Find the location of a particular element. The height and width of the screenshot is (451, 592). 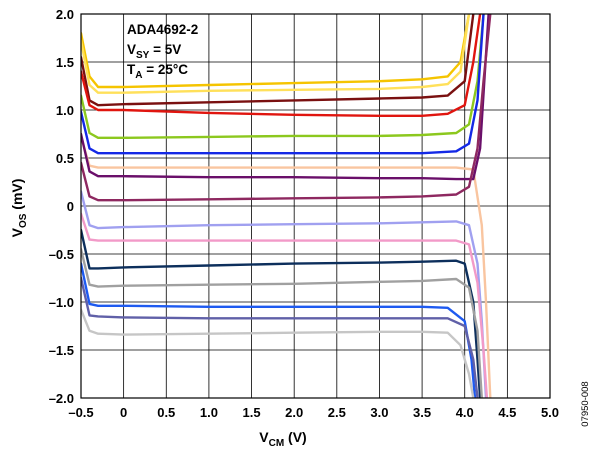

x-tick-label: 5.0 is located at coordinates (550, 412).